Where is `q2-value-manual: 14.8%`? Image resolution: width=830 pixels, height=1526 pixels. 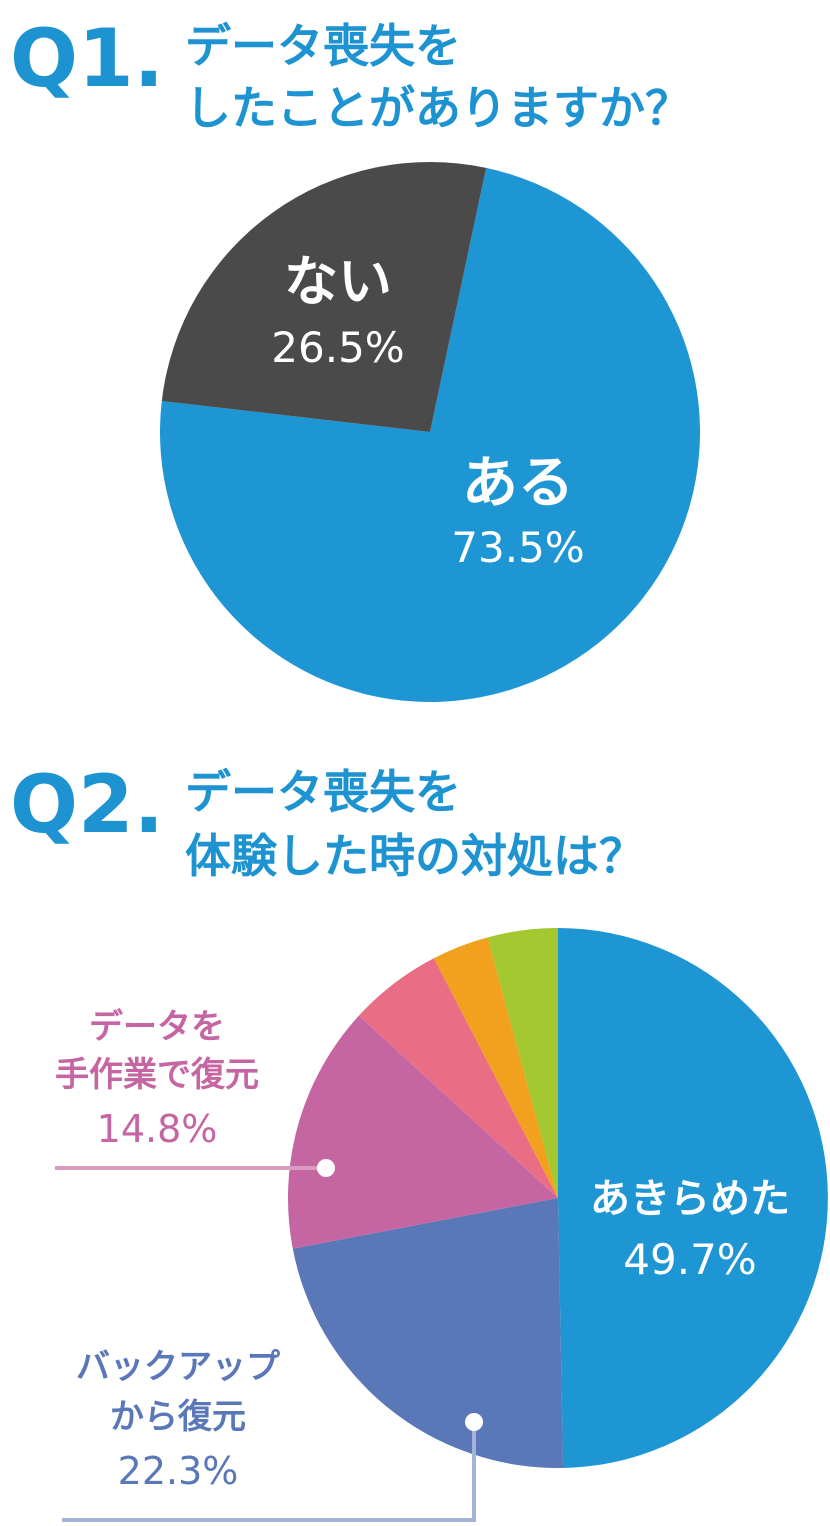 q2-value-manual: 14.8% is located at coordinates (157, 1129).